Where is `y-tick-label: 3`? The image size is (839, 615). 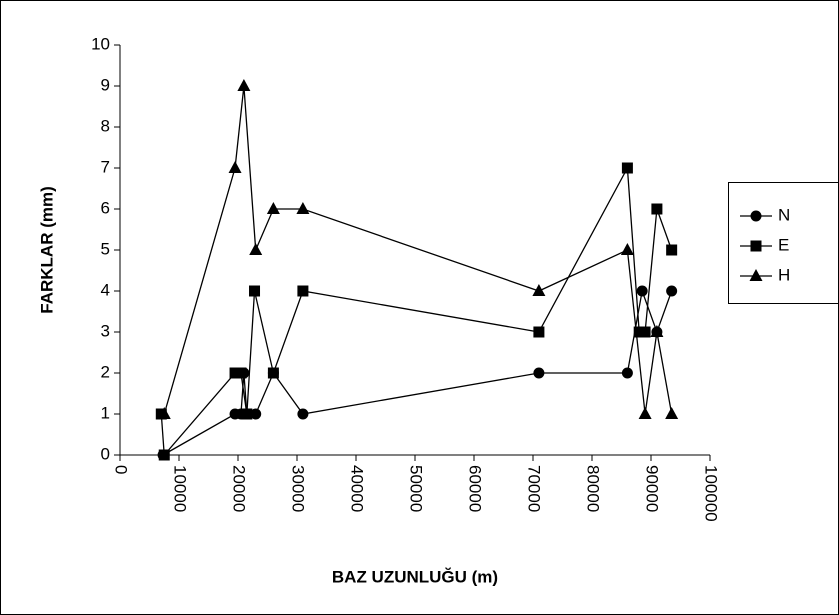
y-tick-label: 3 is located at coordinates (105, 330).